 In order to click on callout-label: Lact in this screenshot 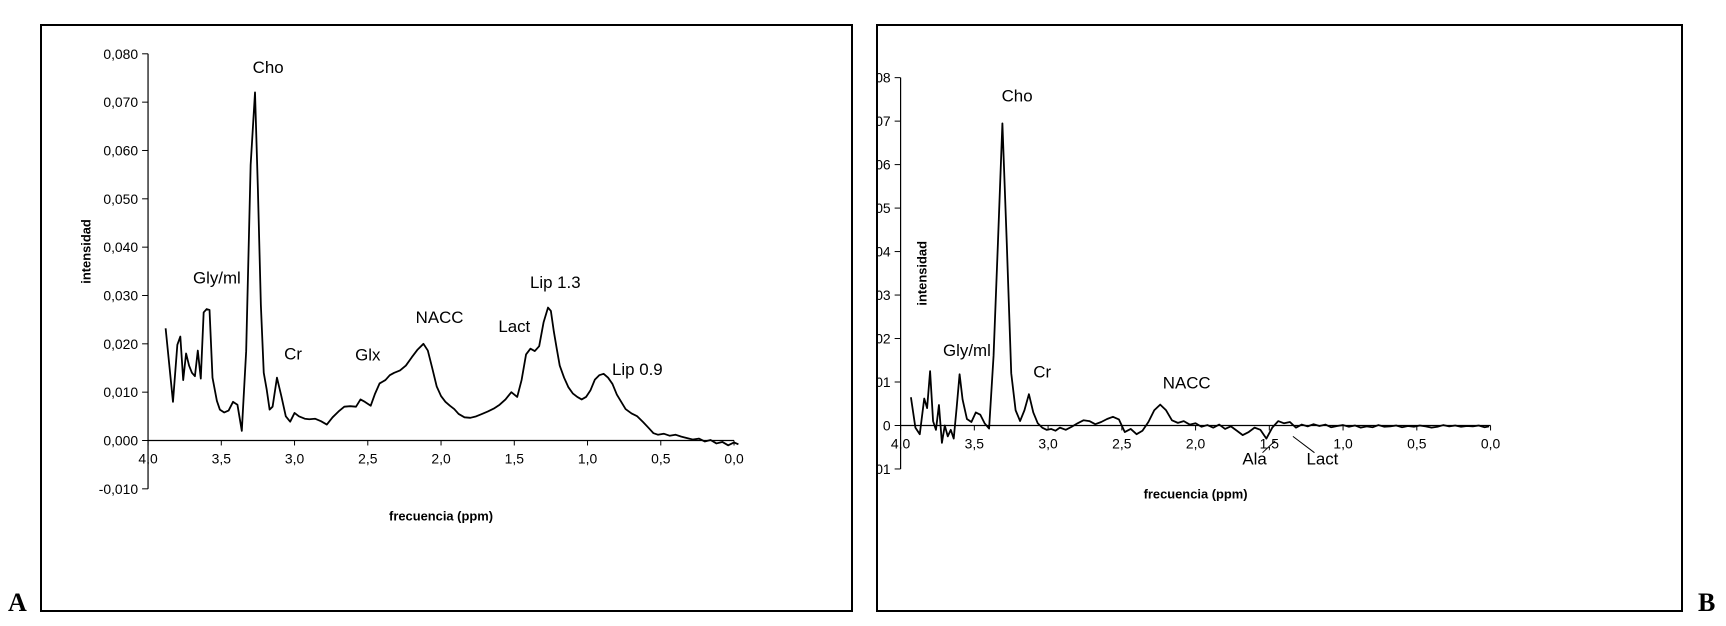, I will do `click(1322, 459)`.